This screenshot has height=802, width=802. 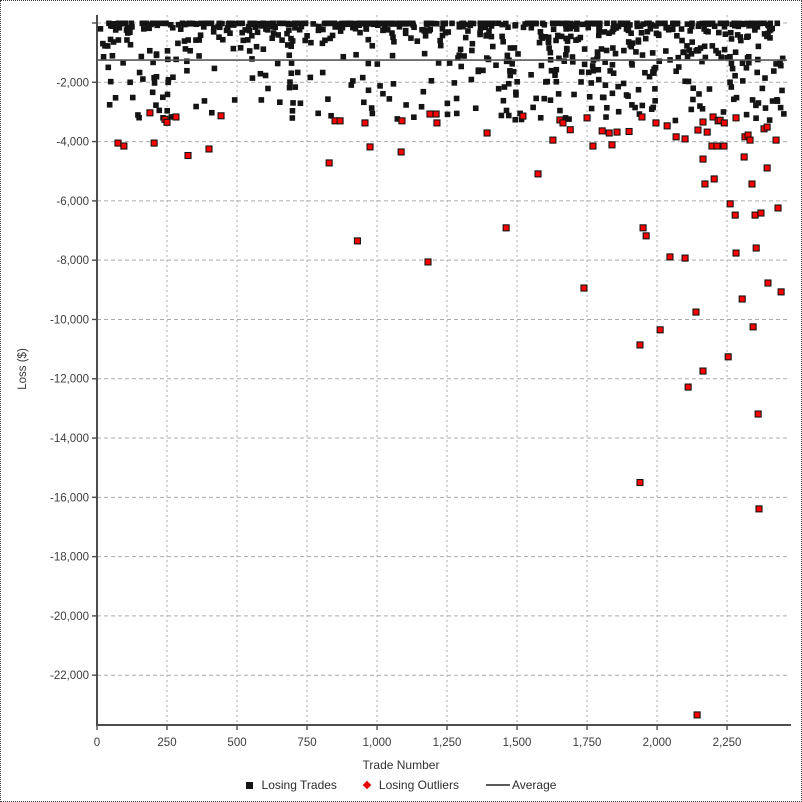 What do you see at coordinates (657, 743) in the screenshot?
I see `x-tick-label: 2,000` at bounding box center [657, 743].